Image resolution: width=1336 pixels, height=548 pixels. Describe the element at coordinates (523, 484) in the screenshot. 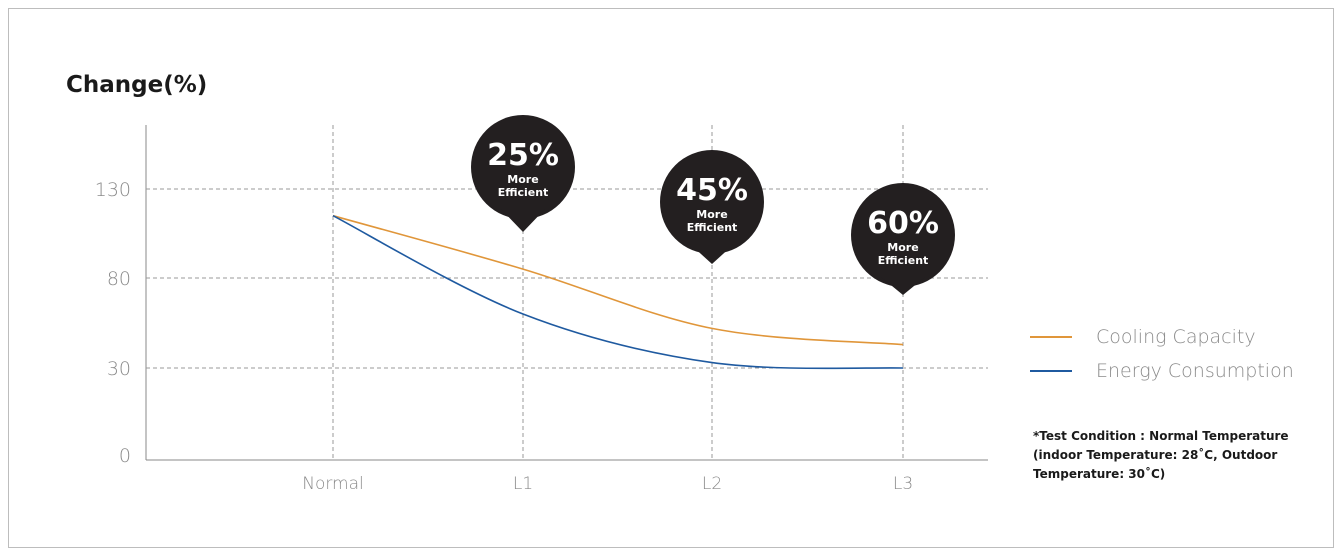

I see `x-tick-label-l1: L1` at that location.